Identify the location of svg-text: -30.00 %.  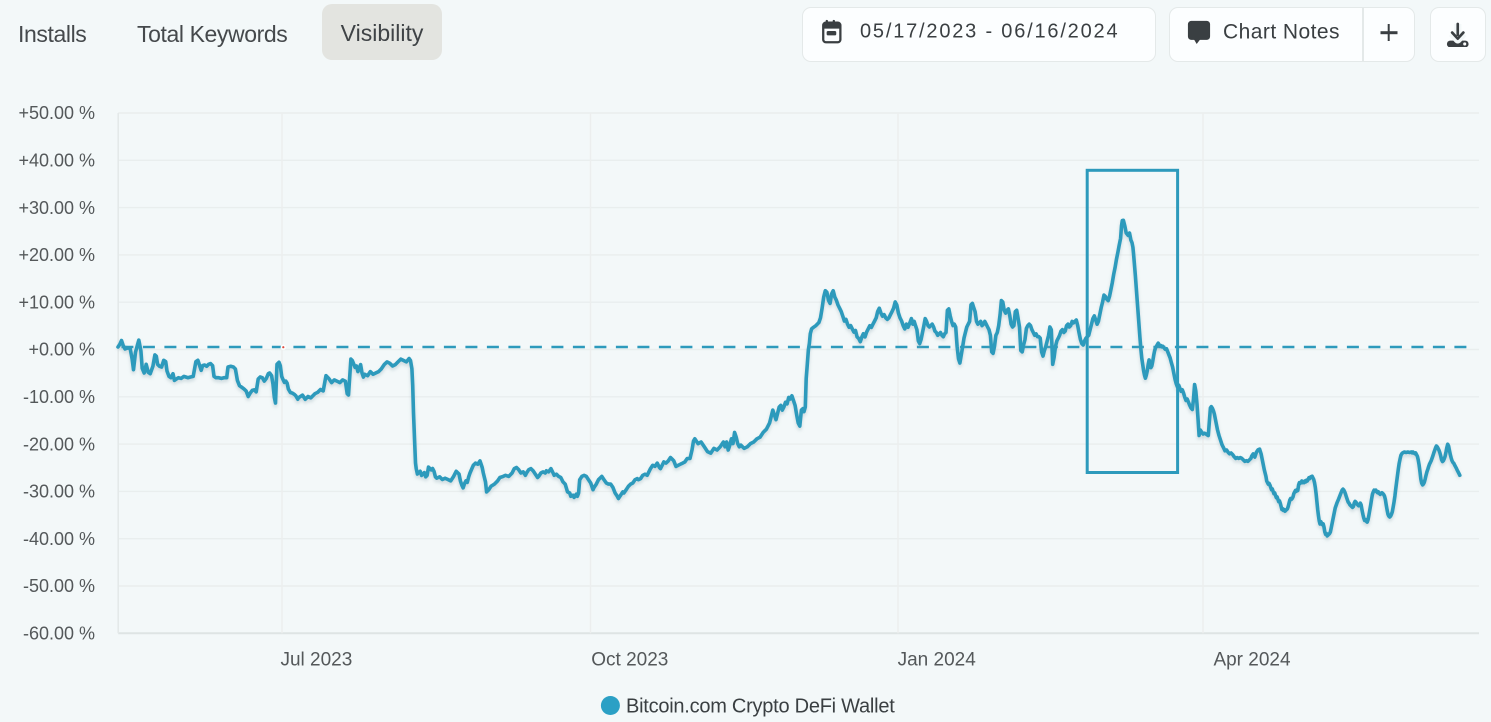
(59, 492).